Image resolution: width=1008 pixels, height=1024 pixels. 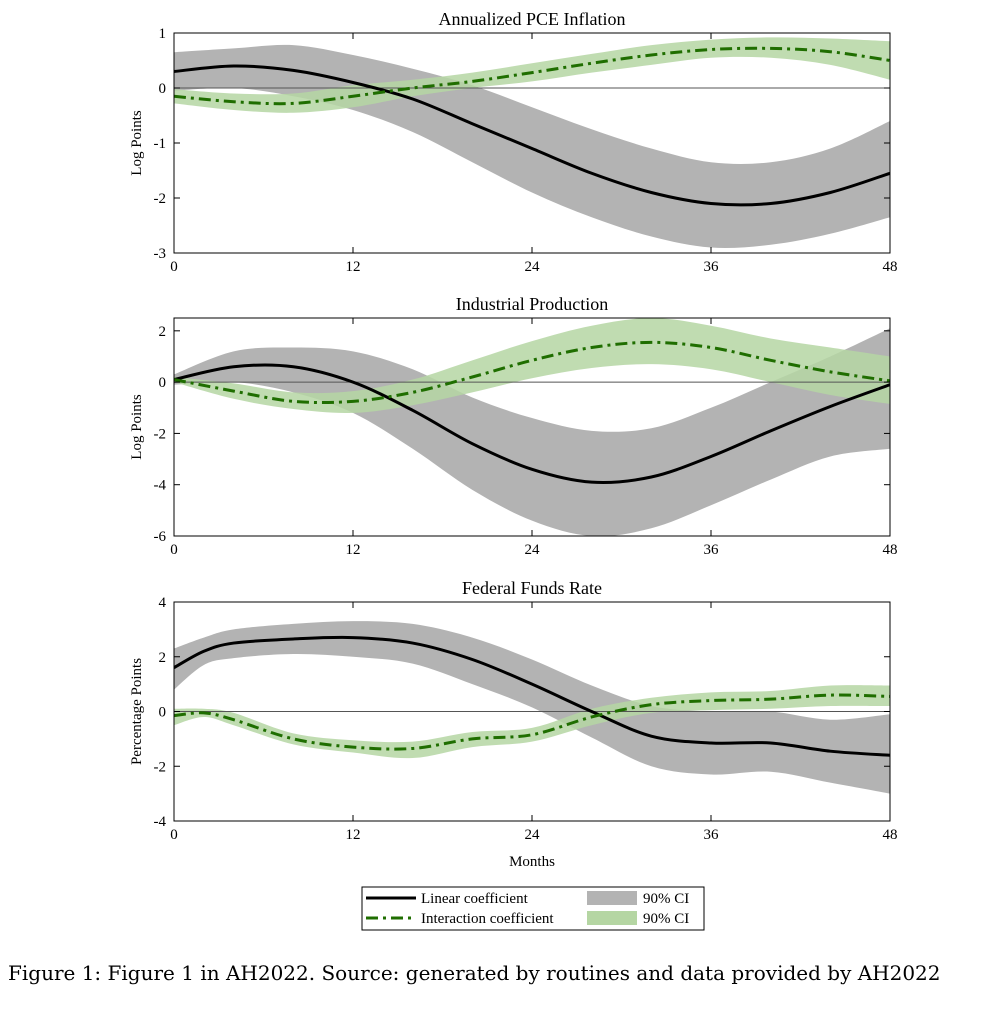 What do you see at coordinates (532, 588) in the screenshot?
I see `chart-title: Federal Funds Rate` at bounding box center [532, 588].